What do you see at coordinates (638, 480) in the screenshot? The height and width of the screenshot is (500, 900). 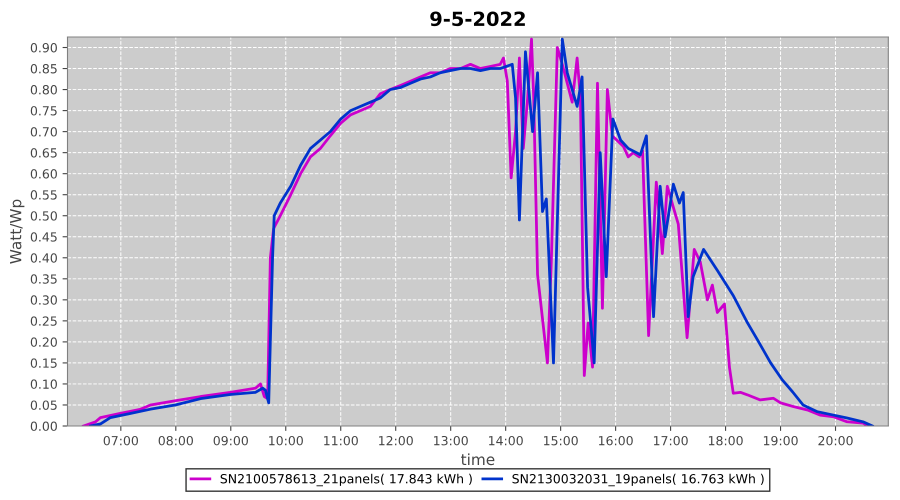 I see `legend-label: SN2130032031_19panels( 16.763 kWh )` at bounding box center [638, 480].